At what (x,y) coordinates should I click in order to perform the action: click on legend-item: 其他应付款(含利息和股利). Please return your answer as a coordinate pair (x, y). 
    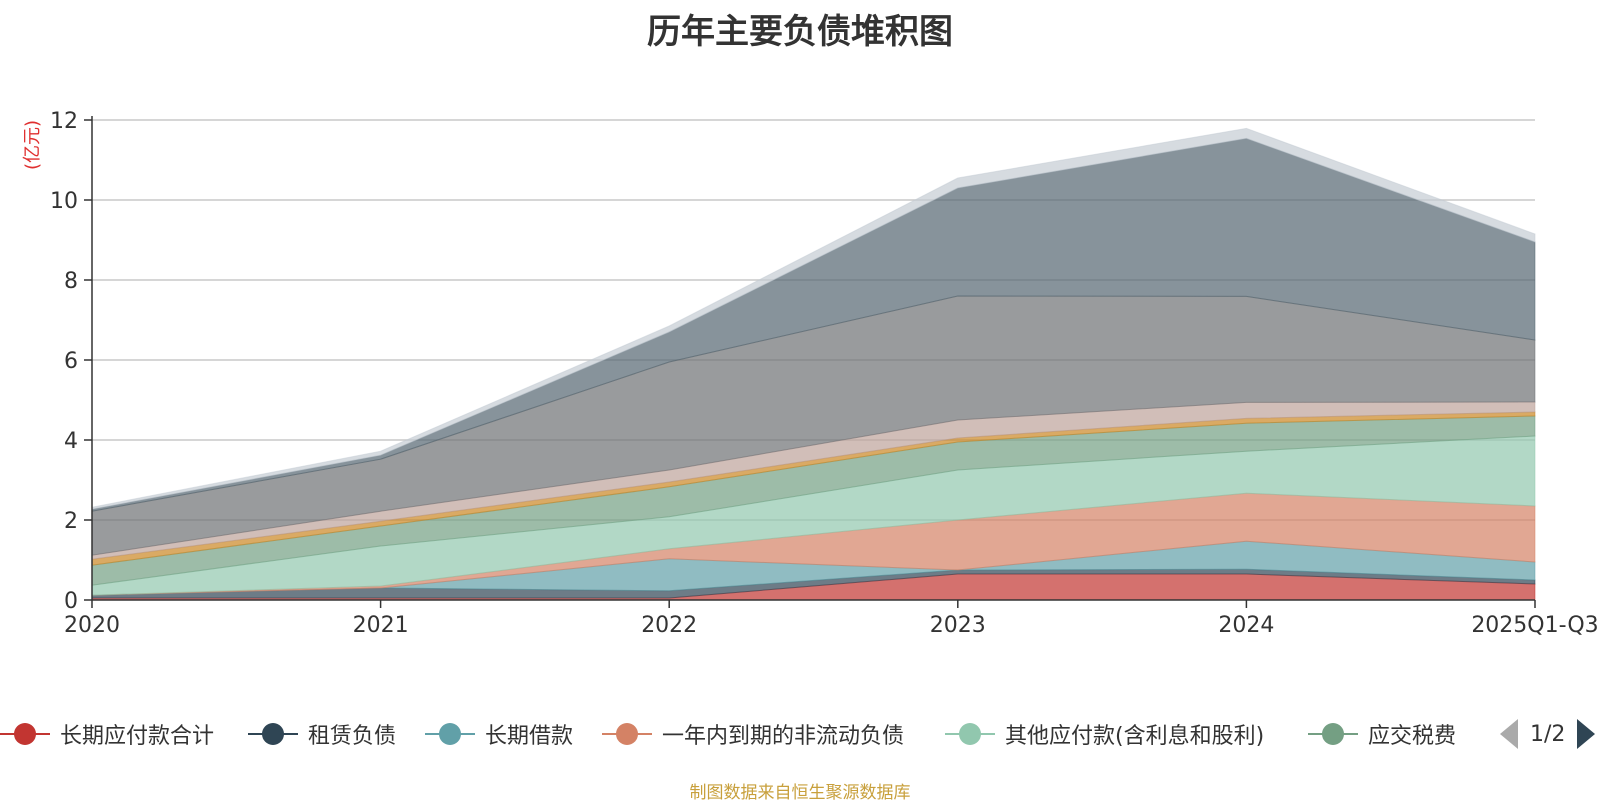
    Looking at the image, I should click on (1104, 734).